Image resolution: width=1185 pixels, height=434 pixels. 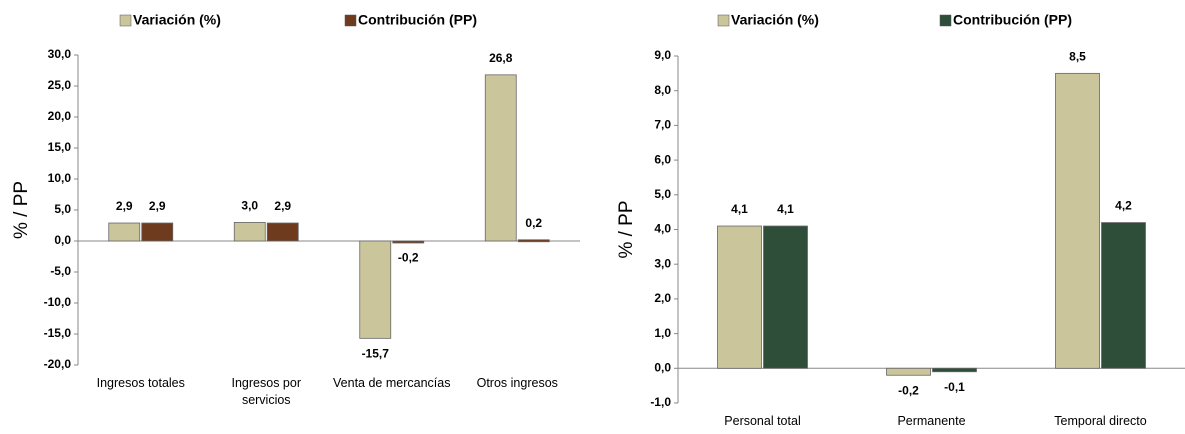 What do you see at coordinates (1123, 206) in the screenshot?
I see `value-label: 4,2` at bounding box center [1123, 206].